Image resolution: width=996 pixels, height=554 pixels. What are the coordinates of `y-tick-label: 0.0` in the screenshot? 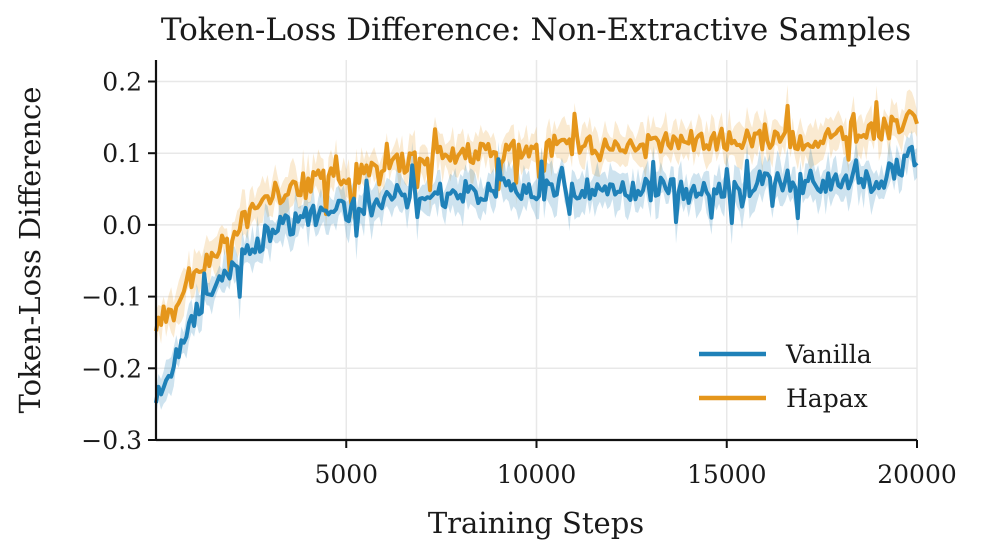 It's located at (122, 225).